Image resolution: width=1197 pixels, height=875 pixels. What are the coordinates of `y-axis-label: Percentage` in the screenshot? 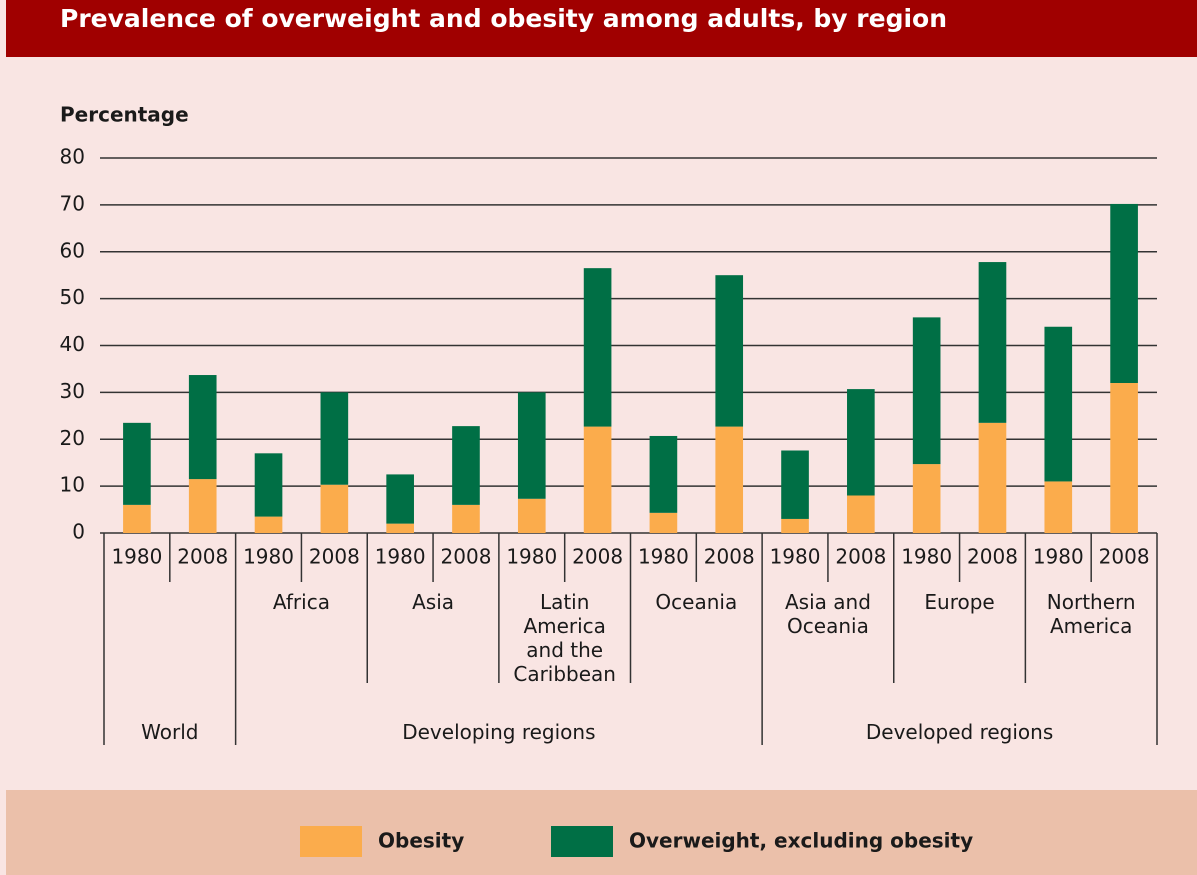 It's located at (124, 115).